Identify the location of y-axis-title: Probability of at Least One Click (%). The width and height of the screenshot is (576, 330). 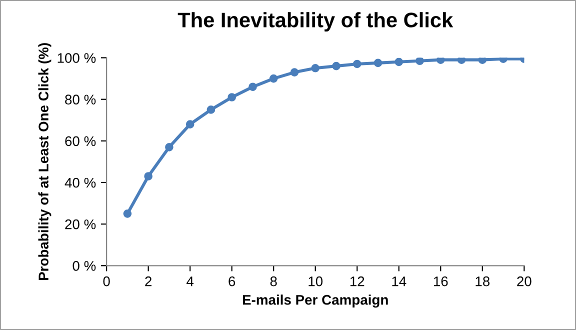
(45, 161).